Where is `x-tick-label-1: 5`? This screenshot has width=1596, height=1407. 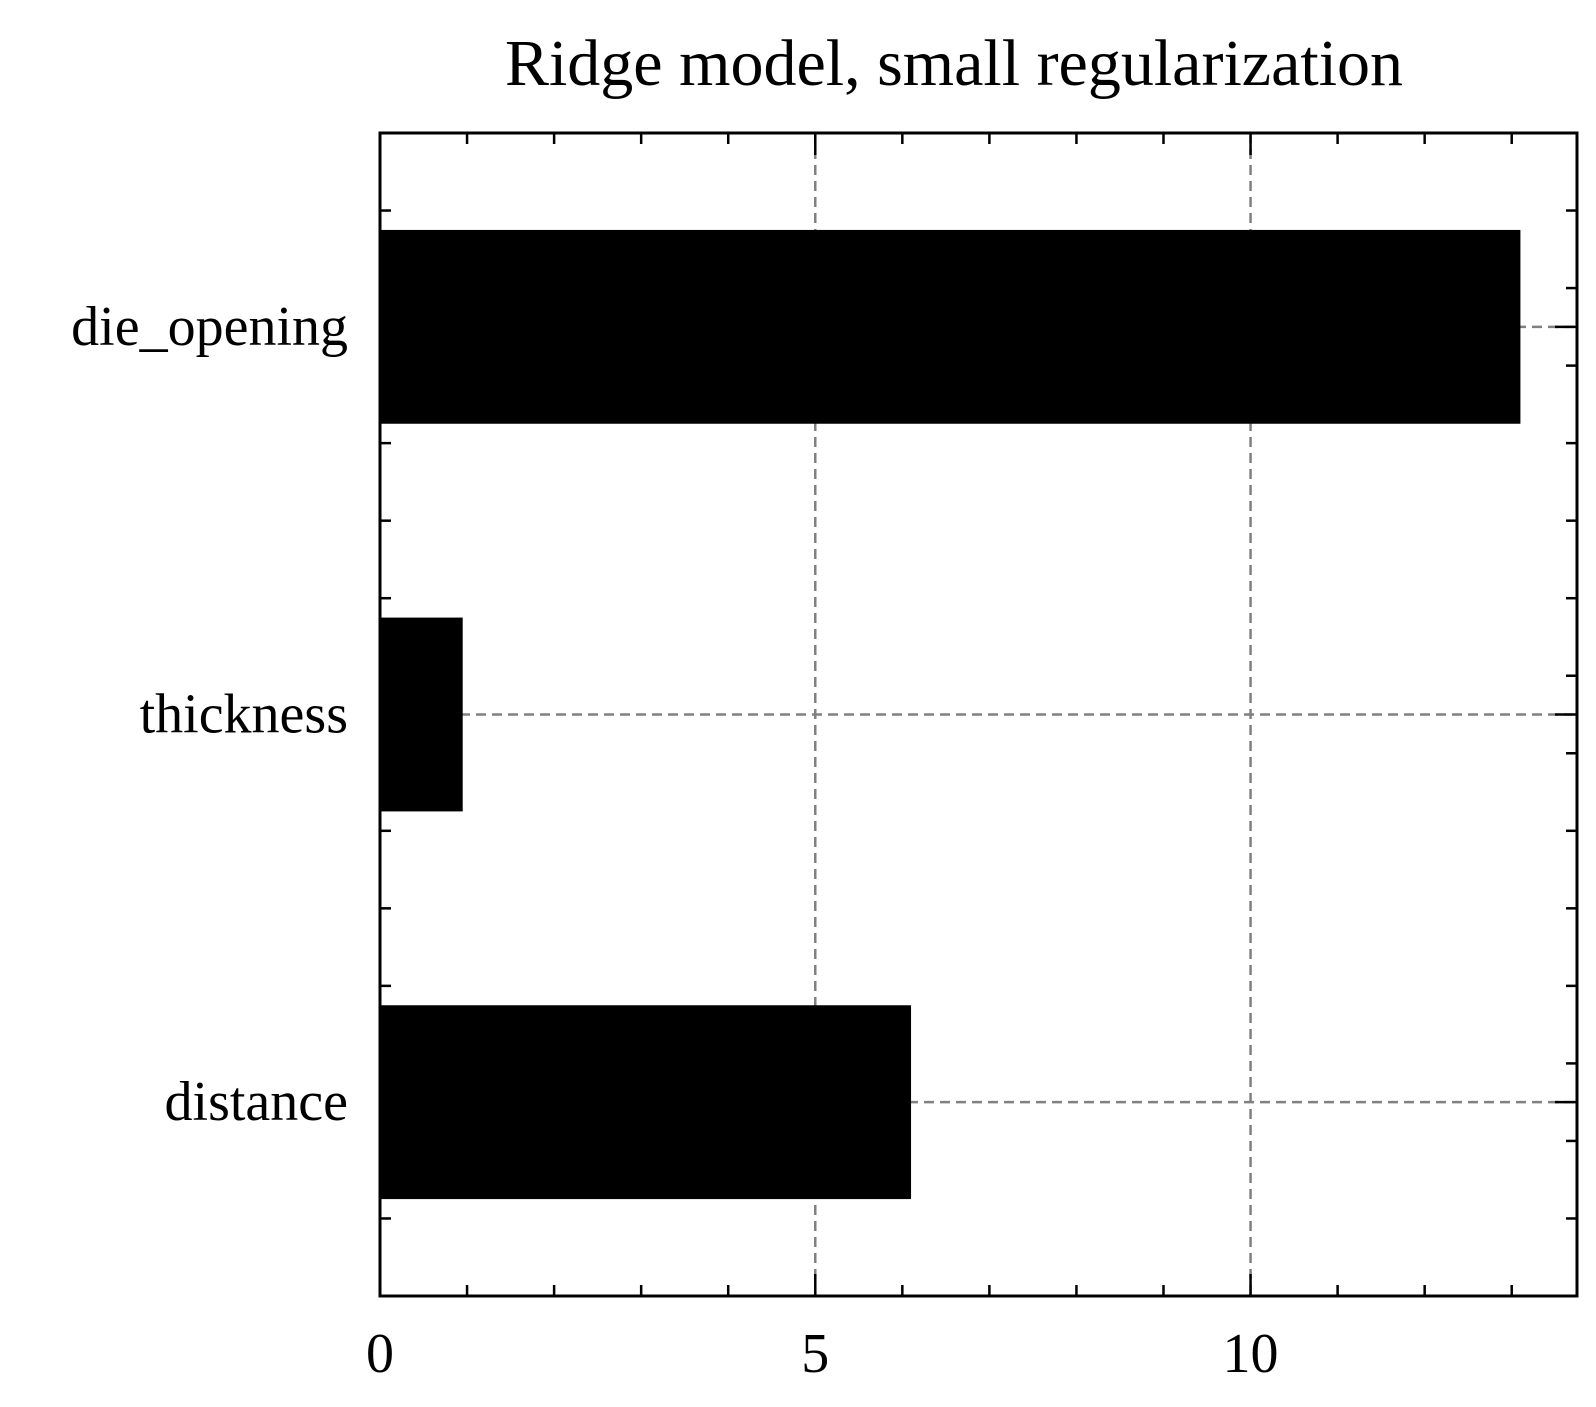
x-tick-label-1: 5 is located at coordinates (815, 1354).